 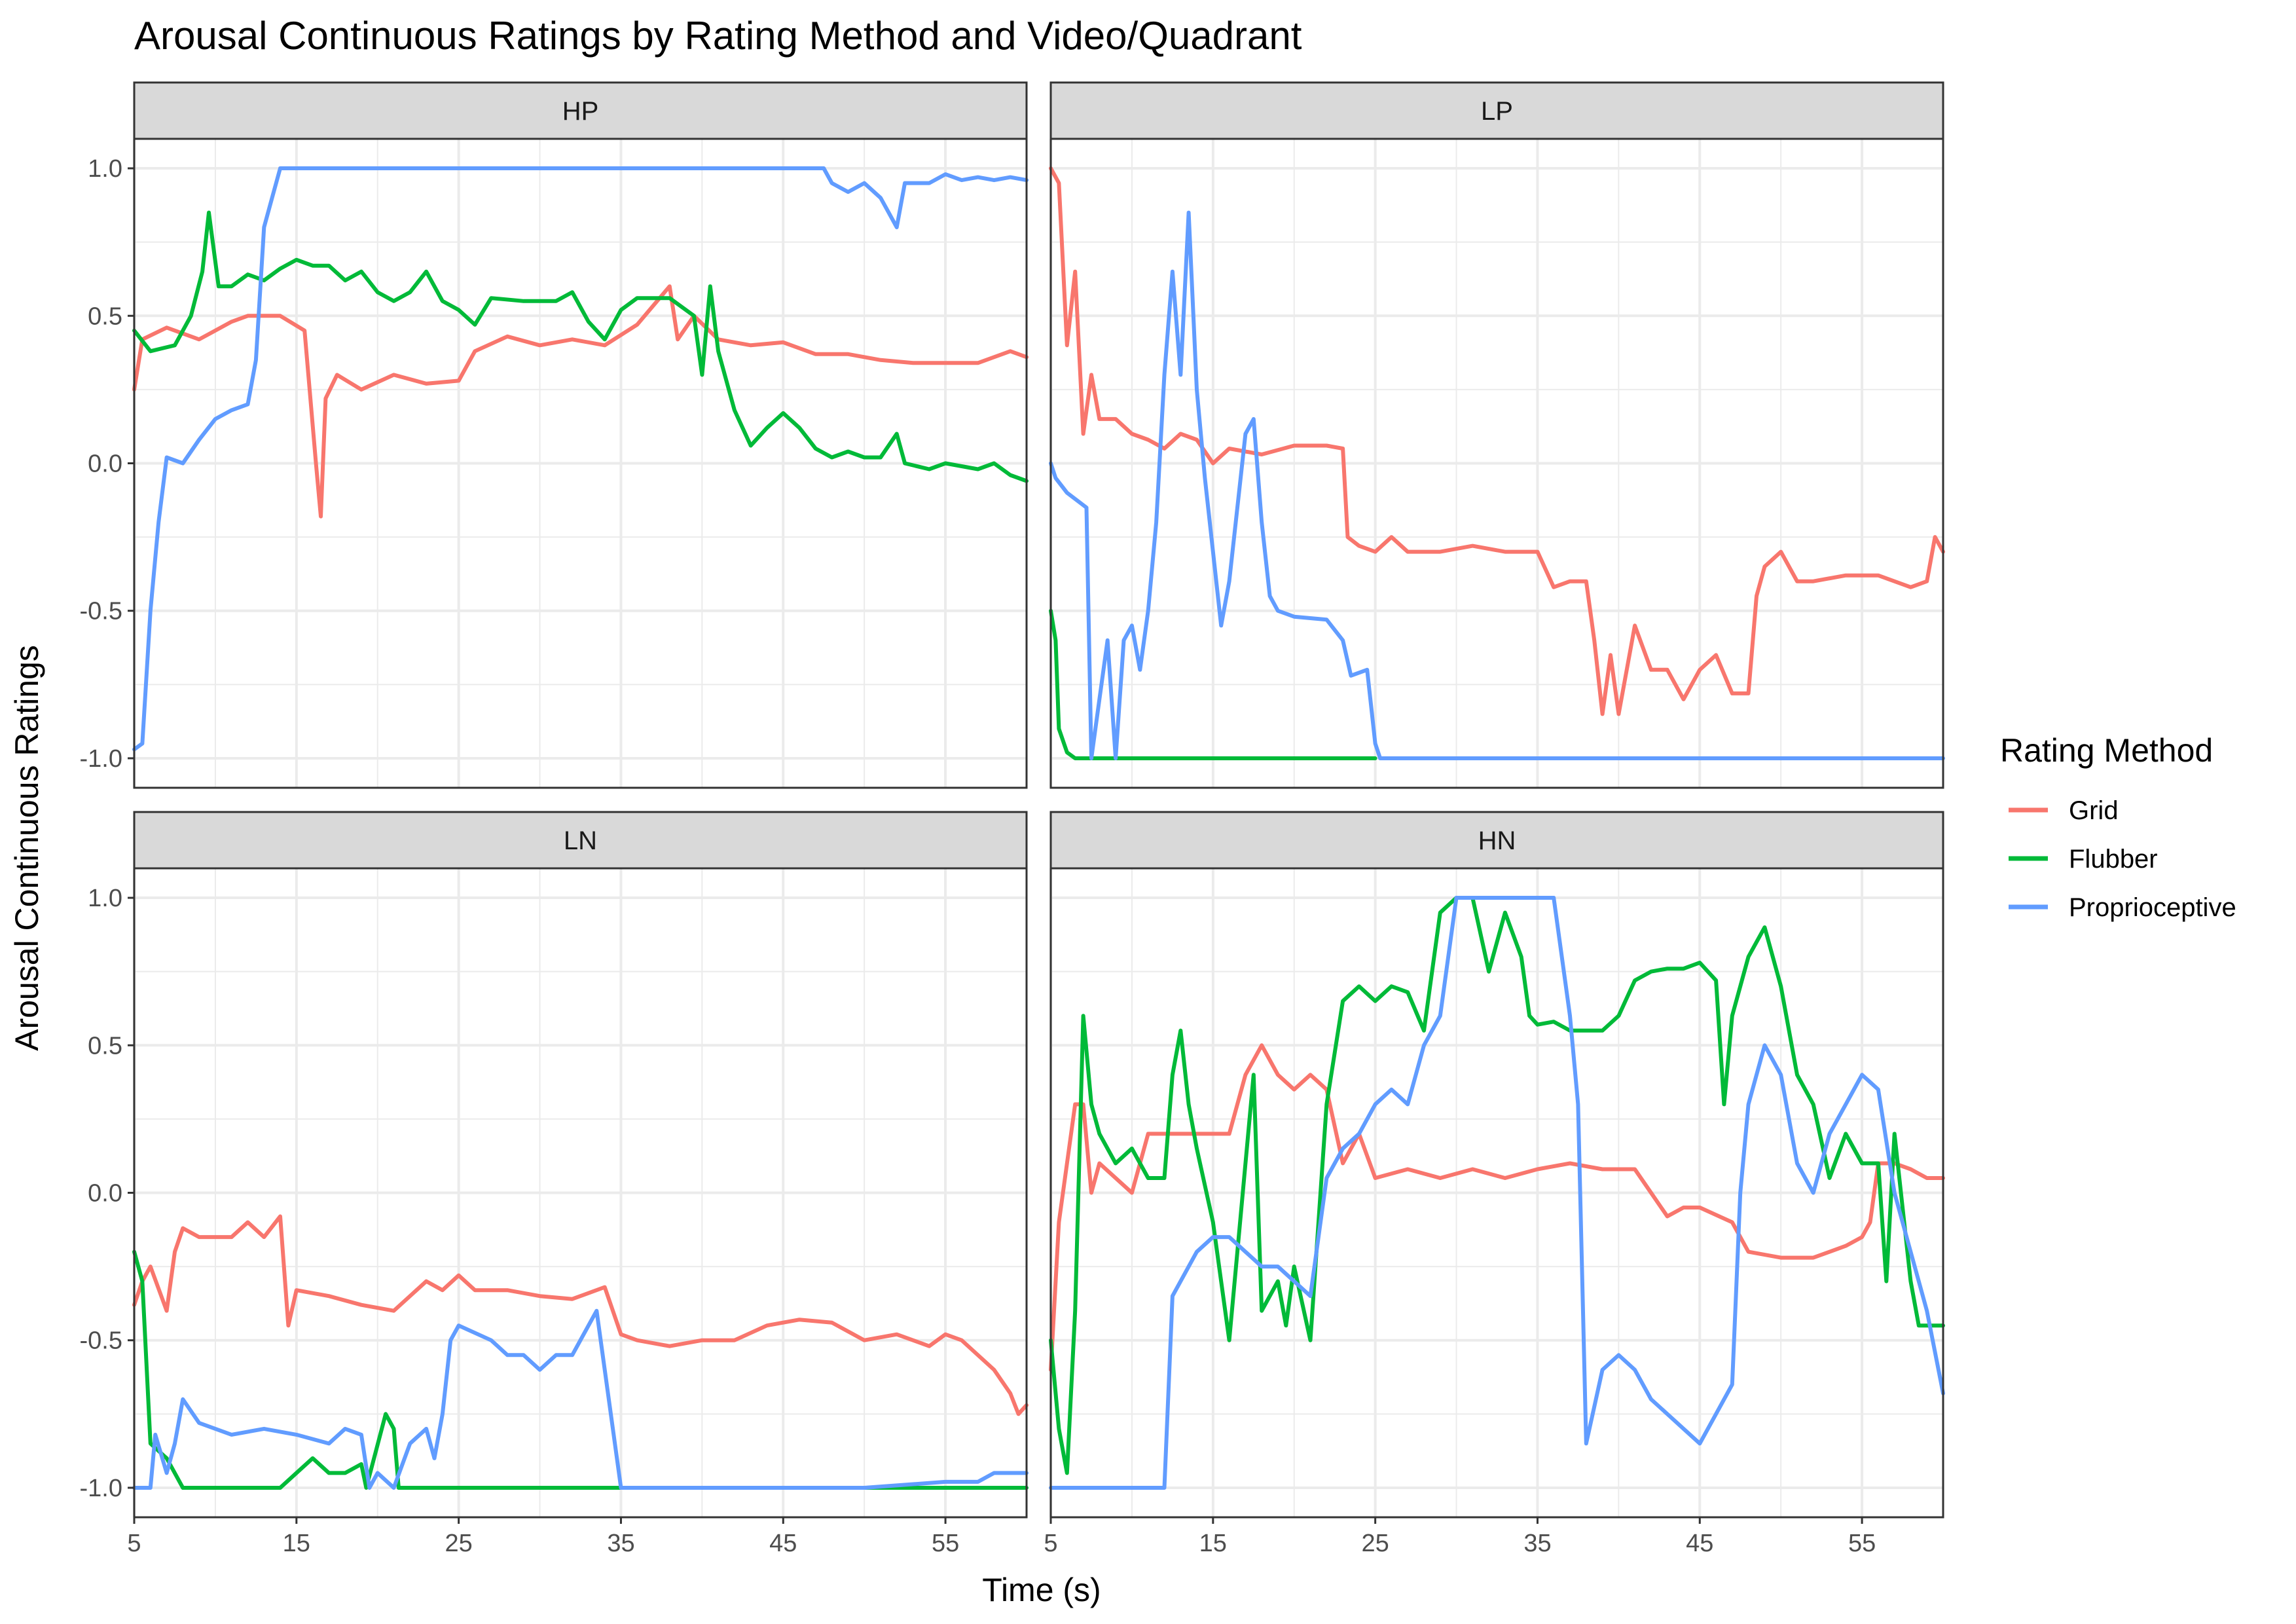 I want to click on facet-label: HN, so click(x=1497, y=840).